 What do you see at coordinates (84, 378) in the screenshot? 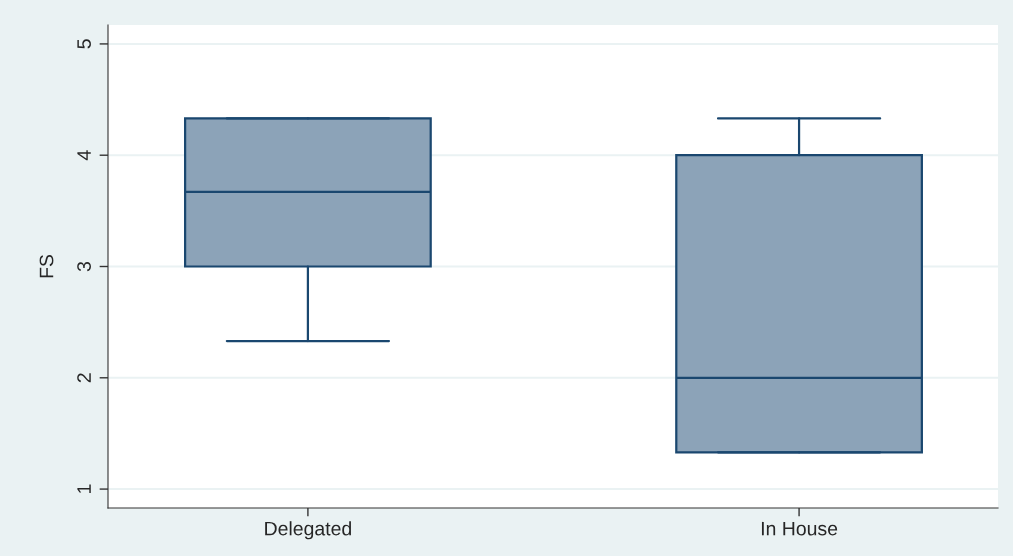
I see `y-tick-label: 2` at bounding box center [84, 378].